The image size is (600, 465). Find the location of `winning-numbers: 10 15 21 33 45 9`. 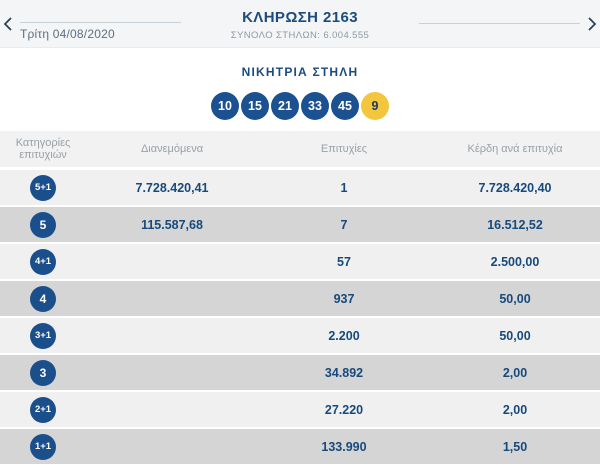

winning-numbers: 10 15 21 33 45 9 is located at coordinates (300, 106).